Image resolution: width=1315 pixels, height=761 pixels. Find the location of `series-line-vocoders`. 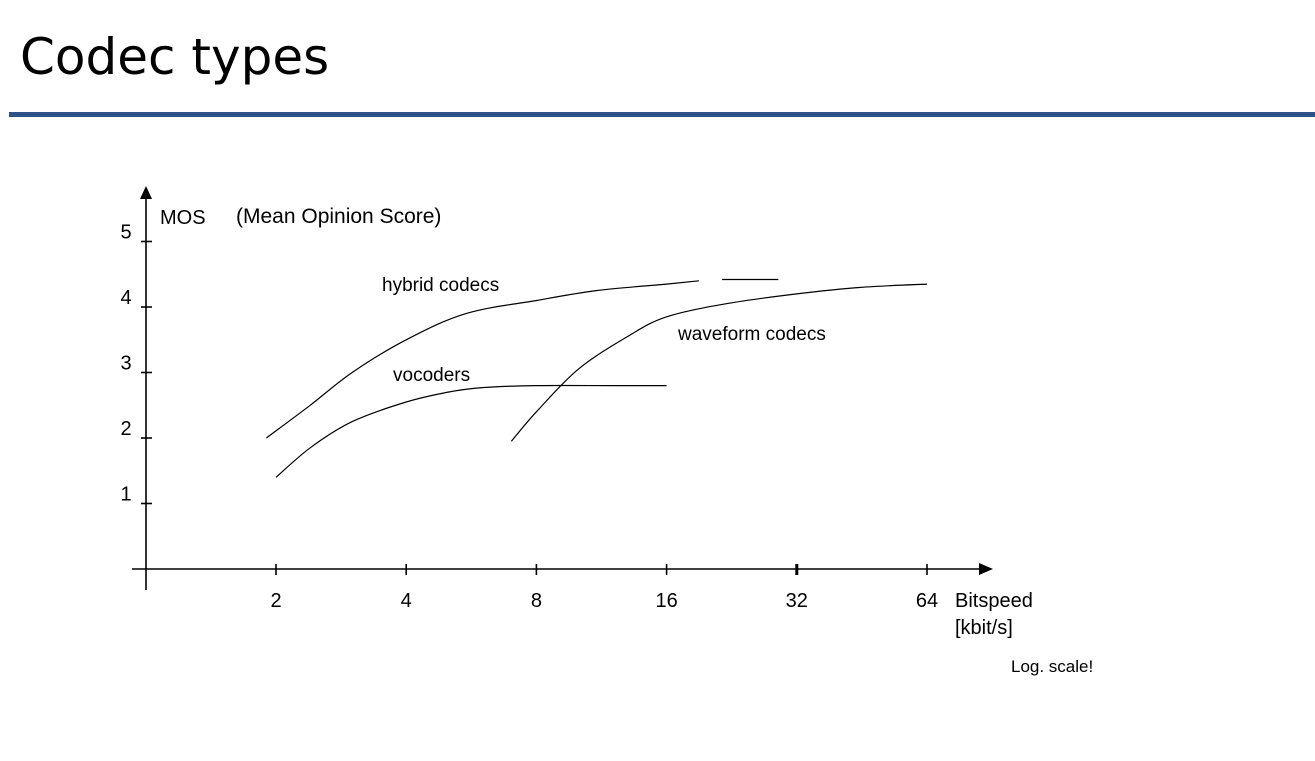

series-line-vocoders is located at coordinates (471, 431).